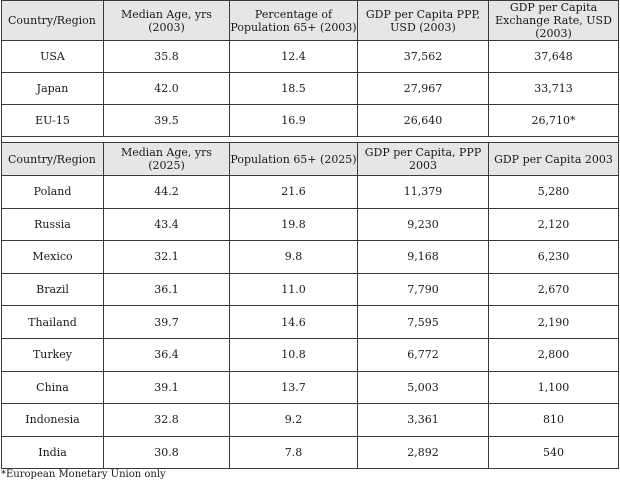 Image resolution: width=620 pixels, height=483 pixels. Describe the element at coordinates (166, 452) in the screenshot. I see `cell-median-age: 30.8` at that location.